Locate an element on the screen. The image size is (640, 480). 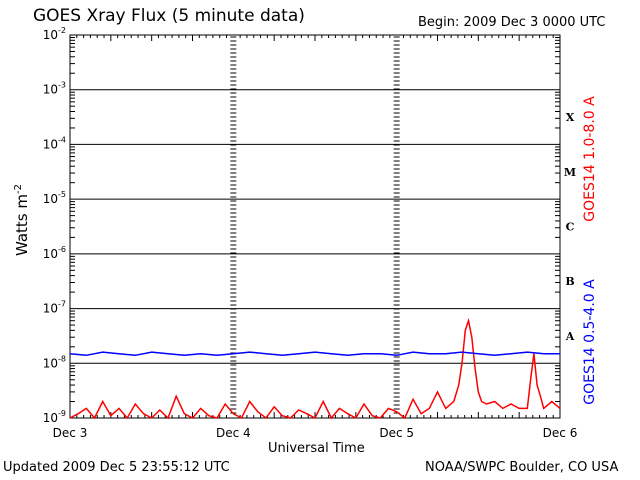
y-tick-exp: -9 is located at coordinates (62, 413).